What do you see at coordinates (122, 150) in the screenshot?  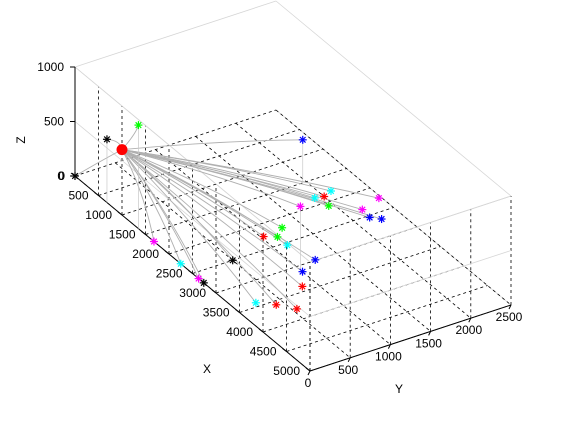 I see `sink-node` at bounding box center [122, 150].